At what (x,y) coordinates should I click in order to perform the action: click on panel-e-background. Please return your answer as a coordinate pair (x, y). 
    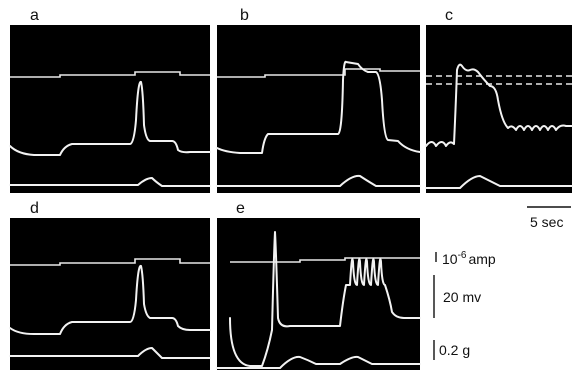
    Looking at the image, I should click on (318, 294).